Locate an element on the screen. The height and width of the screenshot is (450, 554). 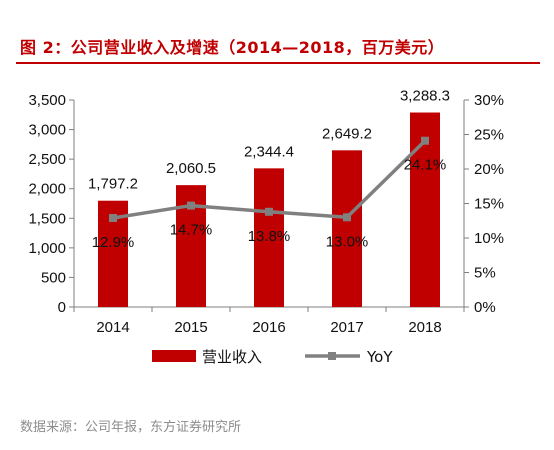
y-right-tick-label: 15% is located at coordinates (489, 204).